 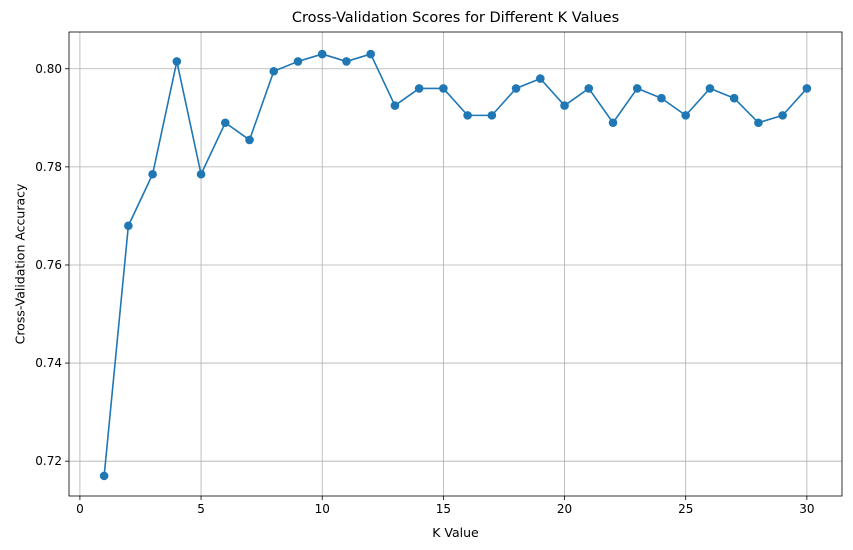 I want to click on y-tick-label: 0.76, so click(x=48, y=265).